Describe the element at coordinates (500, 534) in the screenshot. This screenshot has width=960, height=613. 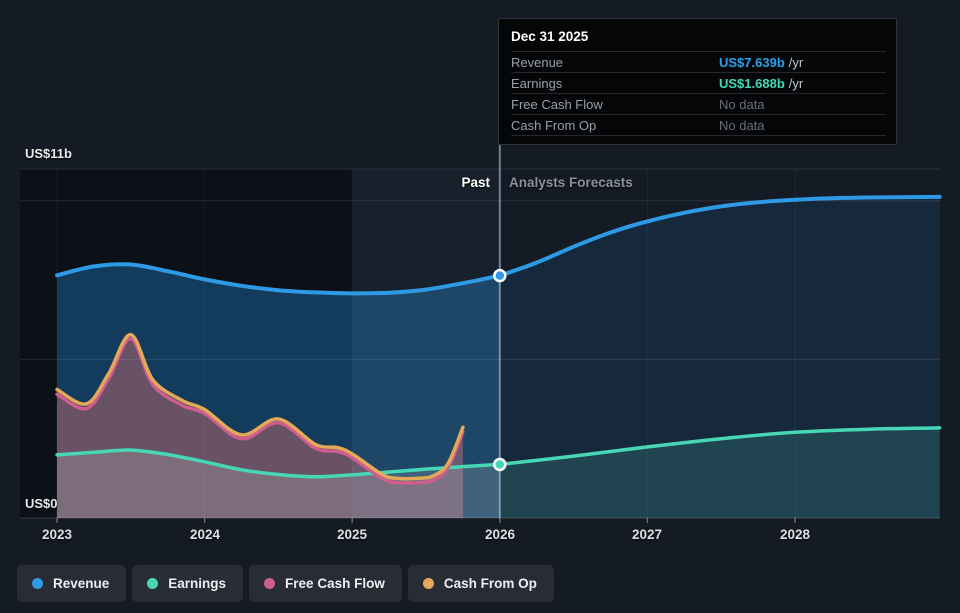
I see `x-axis-label-2026: 2026` at that location.